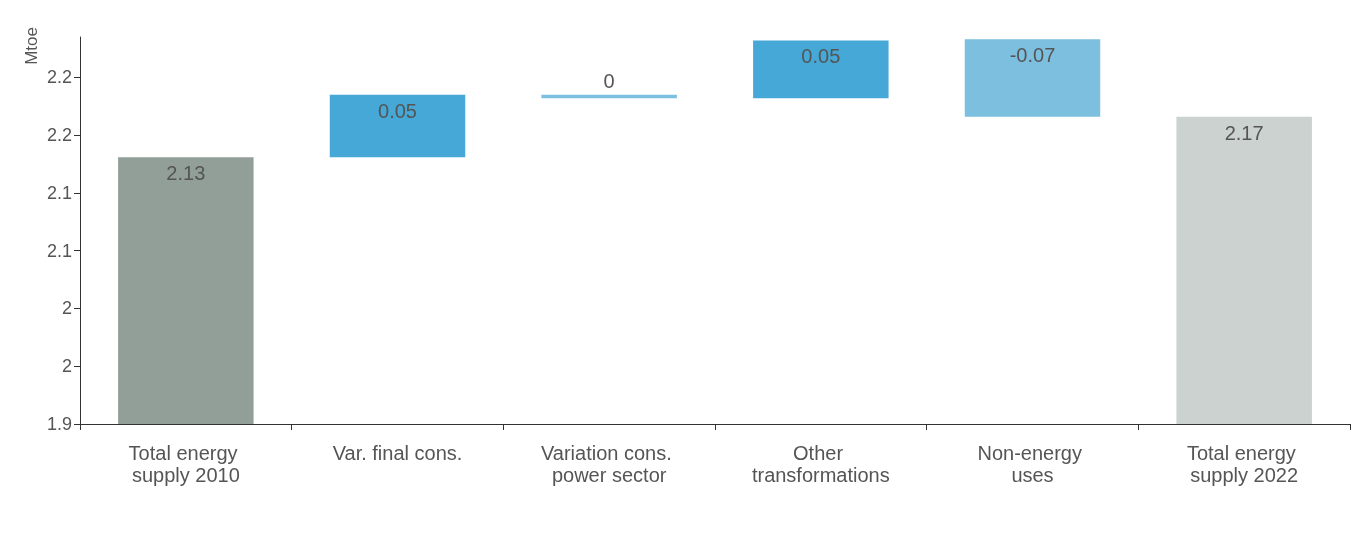 Image resolution: width=1357 pixels, height=537 pixels. I want to click on x-tick-label: Variation cons. power sector, so click(609, 464).